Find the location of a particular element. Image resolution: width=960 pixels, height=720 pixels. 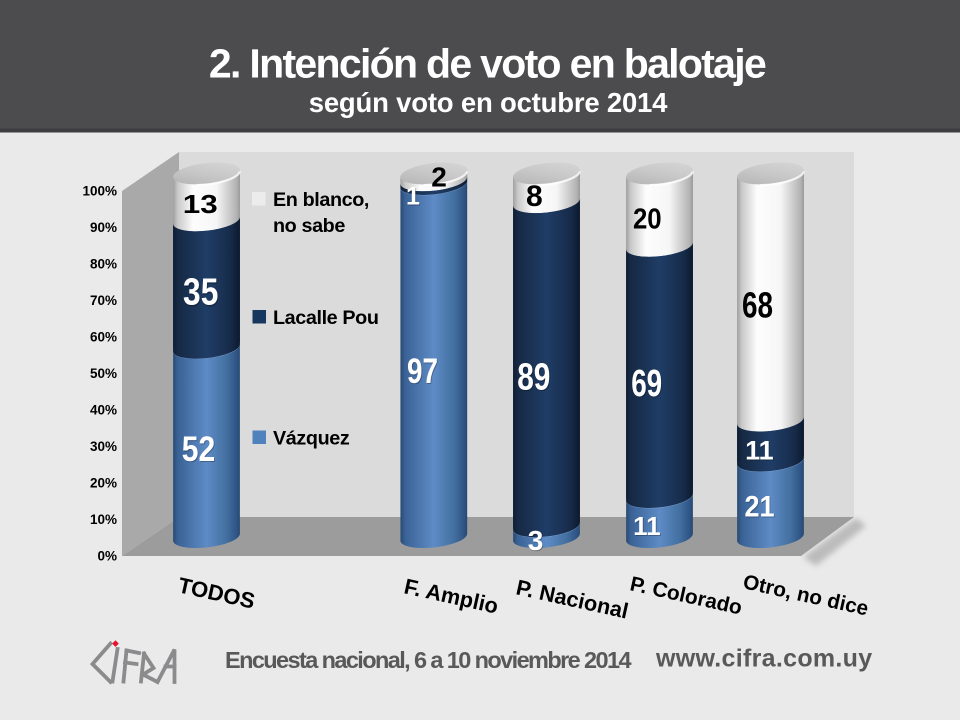

svg-text: 2 is located at coordinates (439, 177).